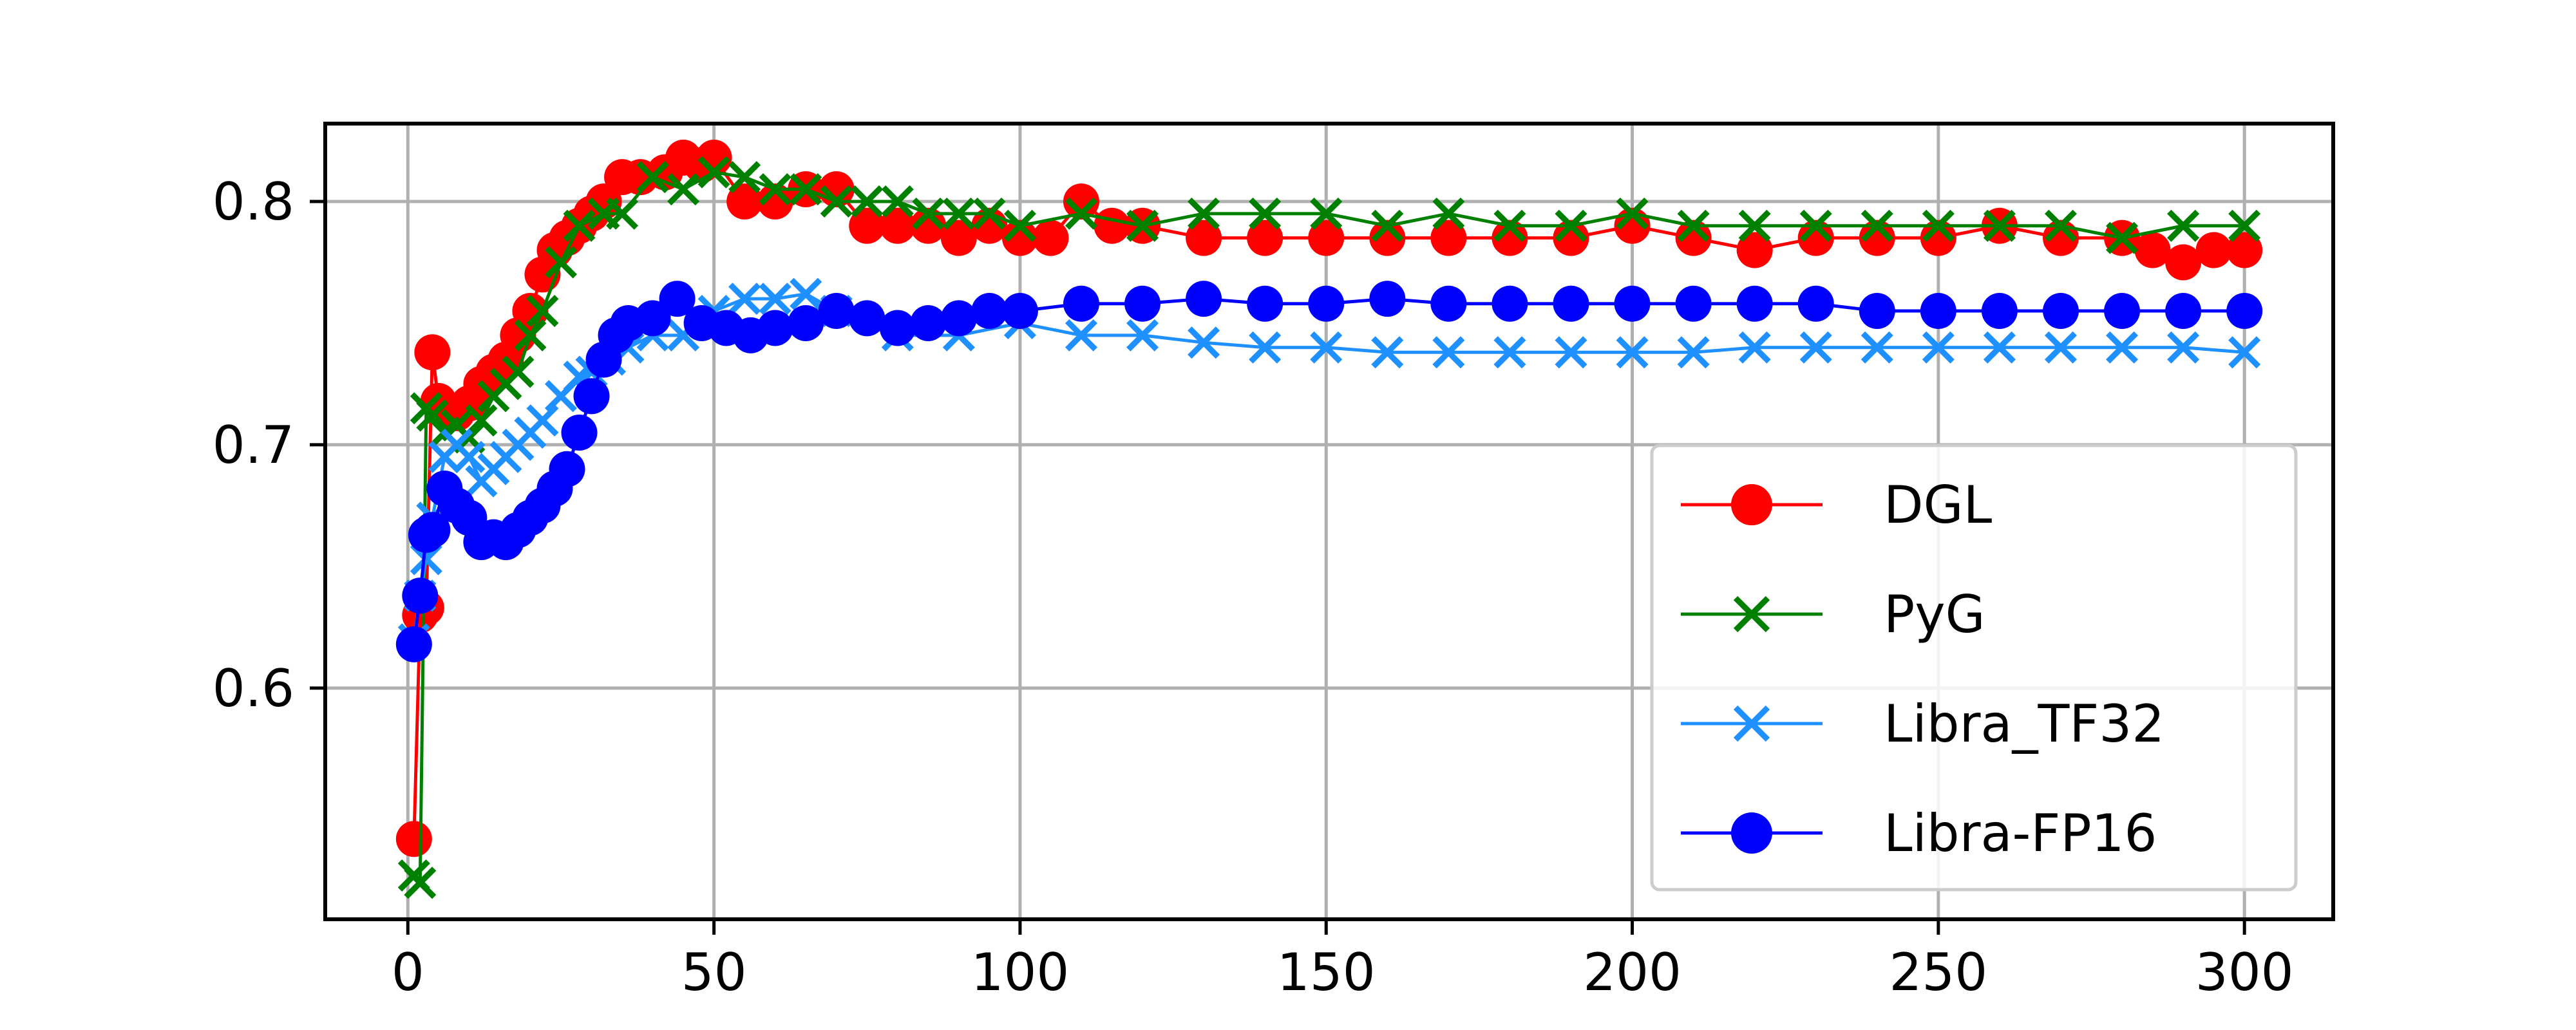 The image size is (2576, 1030). Describe the element at coordinates (2020, 833) in the screenshot. I see `legend-label-libra-fp16: Libra-FP16` at that location.